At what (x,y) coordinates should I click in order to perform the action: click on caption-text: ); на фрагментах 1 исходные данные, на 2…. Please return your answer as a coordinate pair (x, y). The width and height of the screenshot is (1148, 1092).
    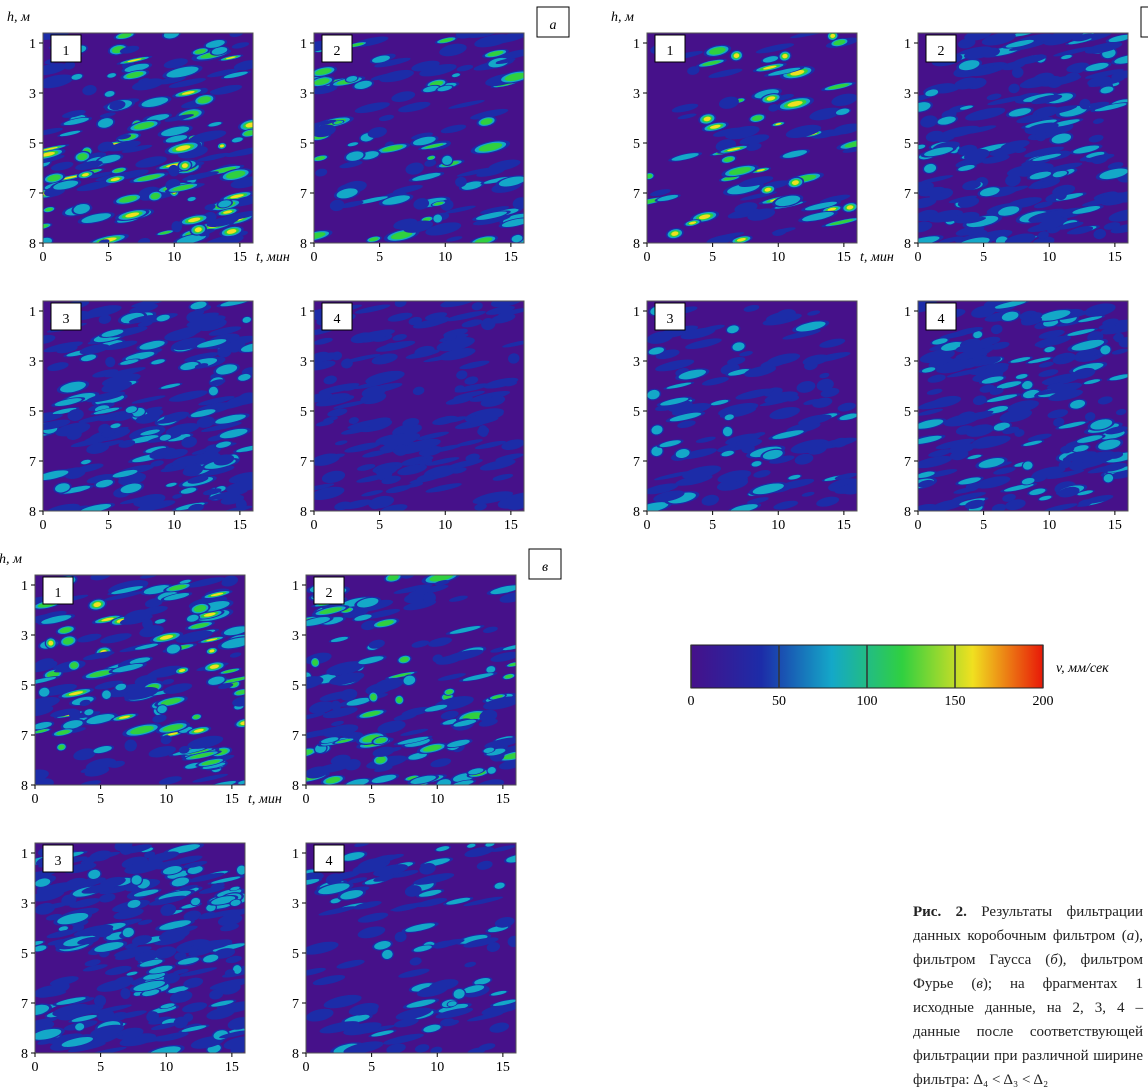
    Looking at the image, I should click on (1028, 1032).